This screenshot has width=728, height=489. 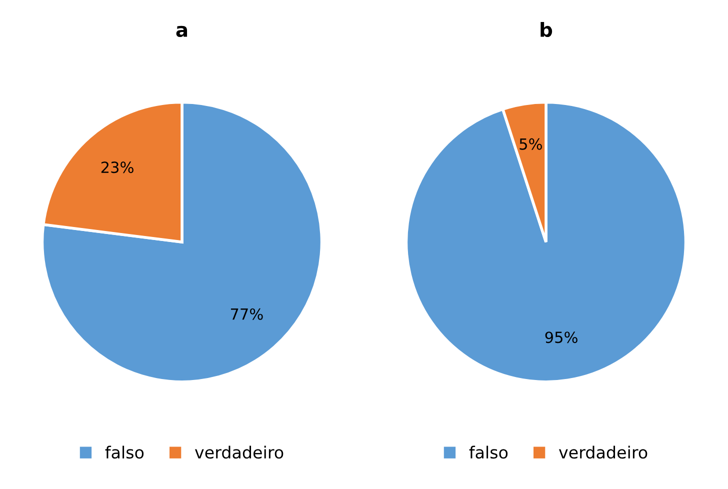 I want to click on chart-title: a, so click(x=182, y=32).